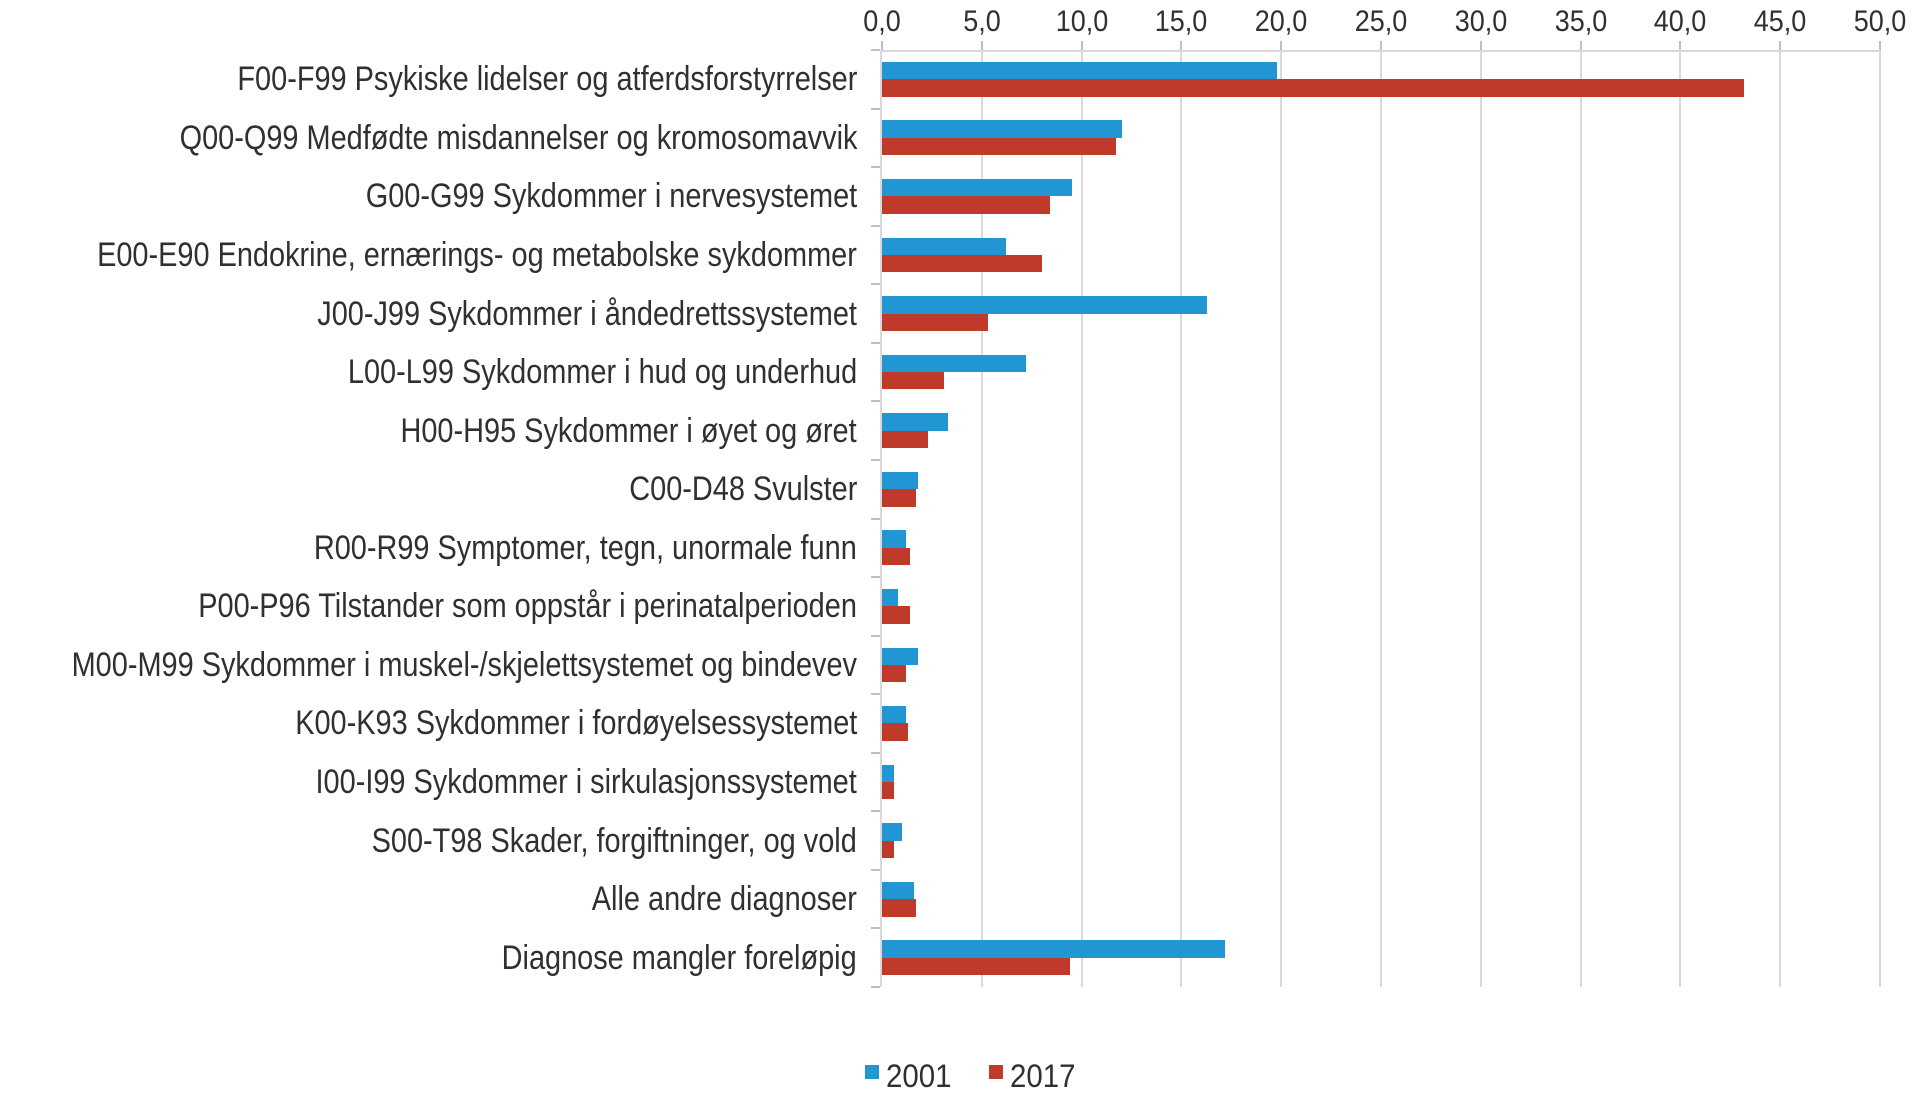 The width and height of the screenshot is (1920, 1101). I want to click on legend-label-2017: 2017, so click(1043, 1076).